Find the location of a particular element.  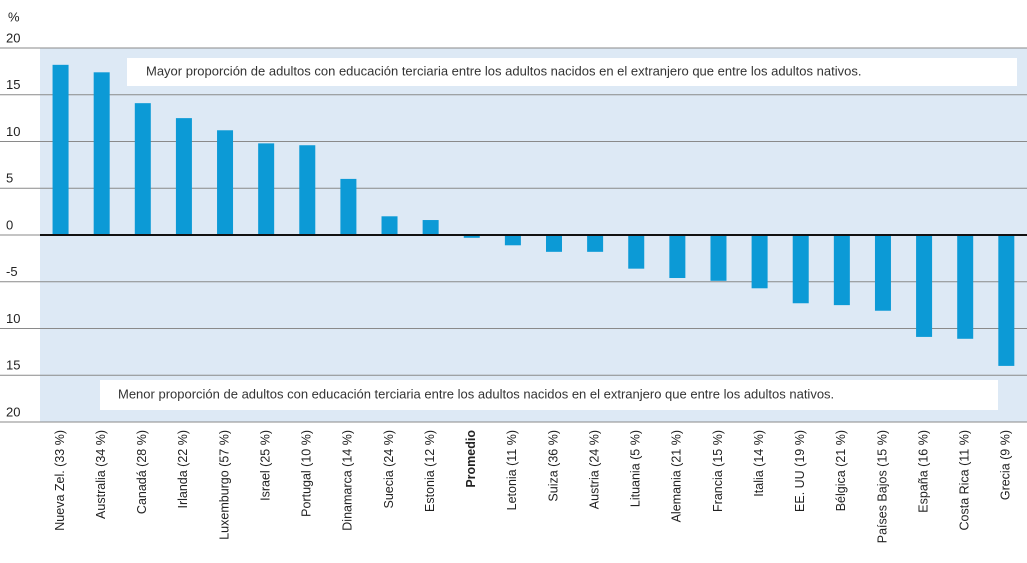

x-tick-label: Luxemburgo (57 %) is located at coordinates (224, 485).